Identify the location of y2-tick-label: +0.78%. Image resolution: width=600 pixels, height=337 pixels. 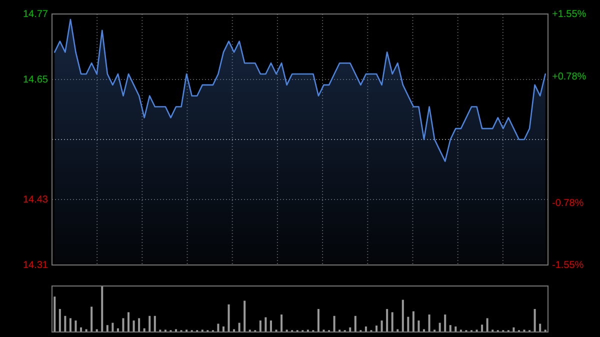
(569, 77).